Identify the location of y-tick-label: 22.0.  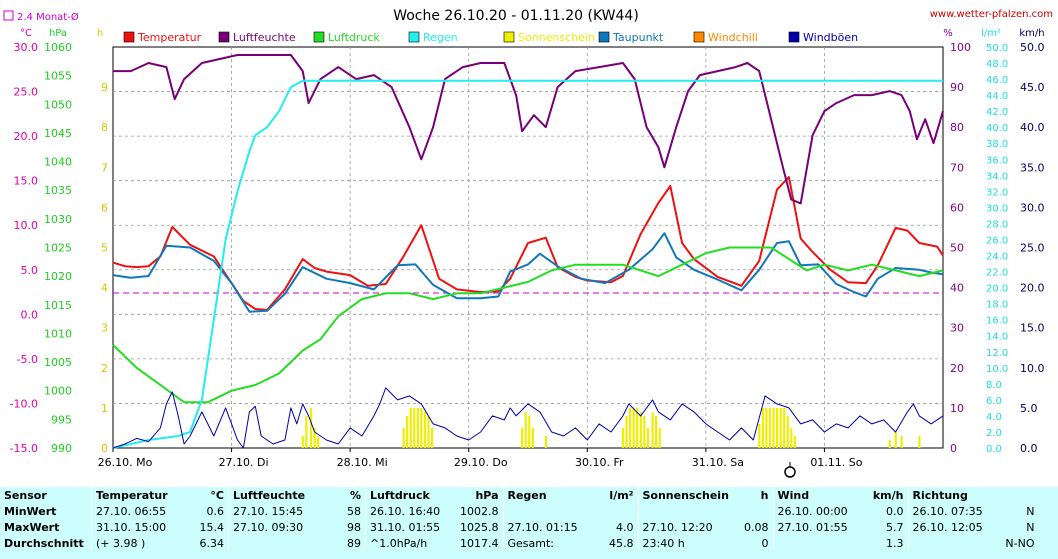
(997, 273).